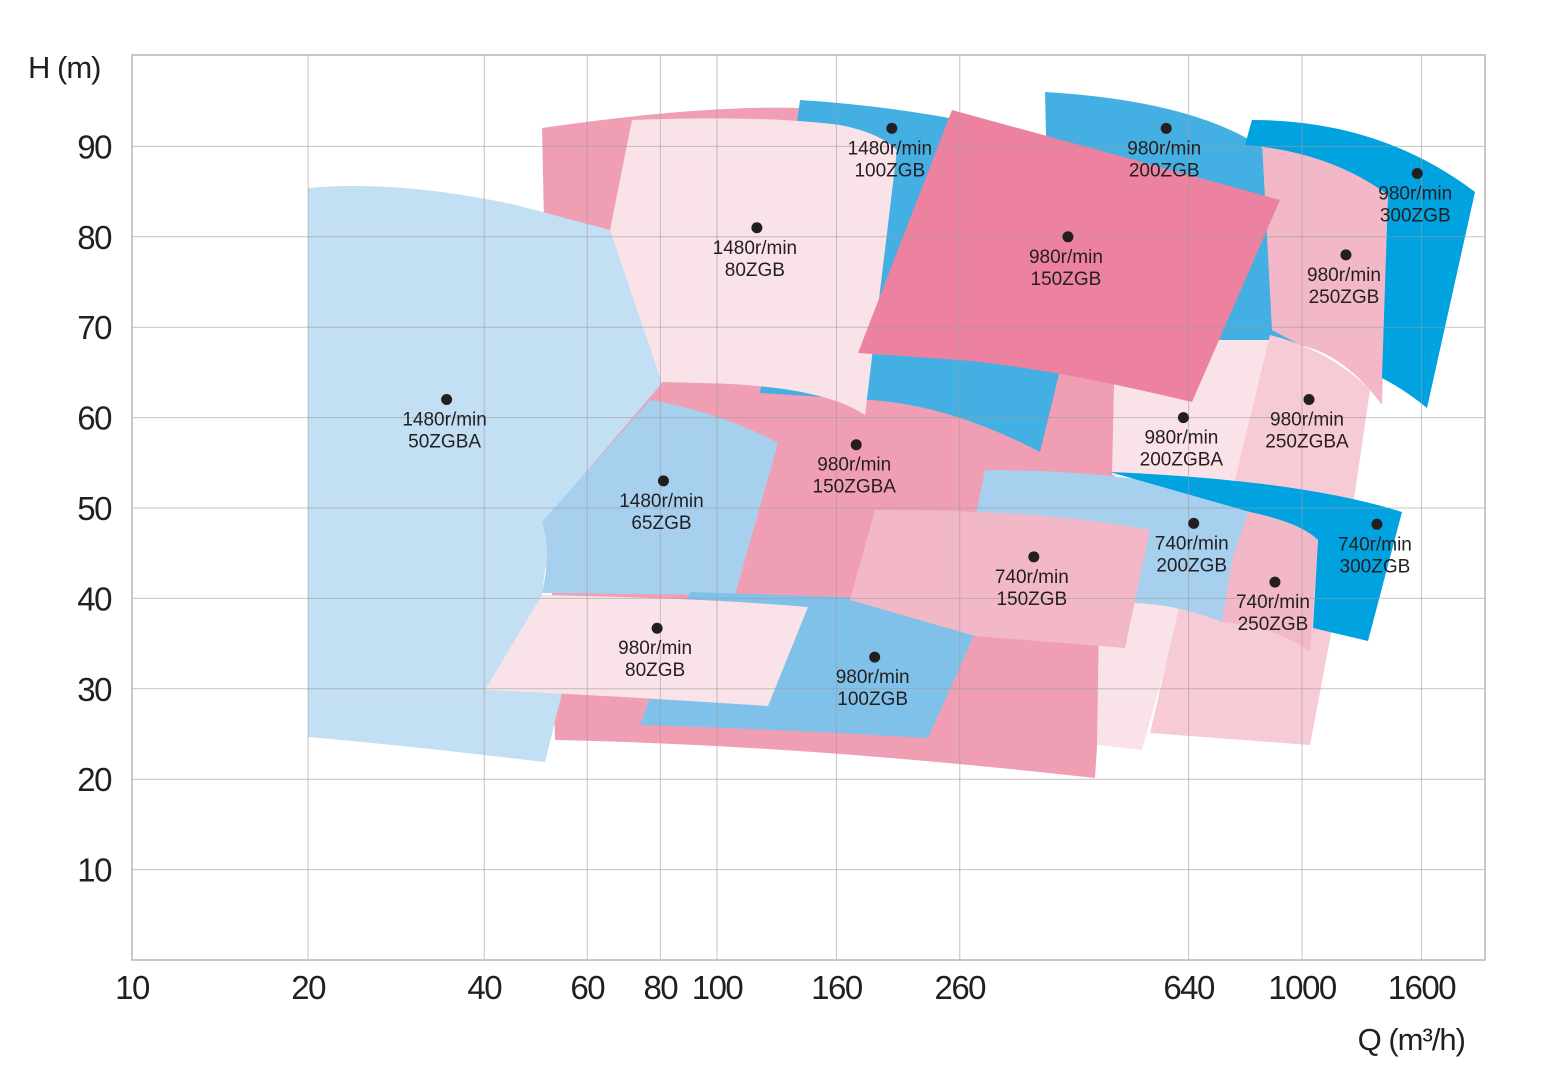 The image size is (1550, 1080). Describe the element at coordinates (1307, 442) in the screenshot. I see `region-model-label: 250ZGBA` at that location.